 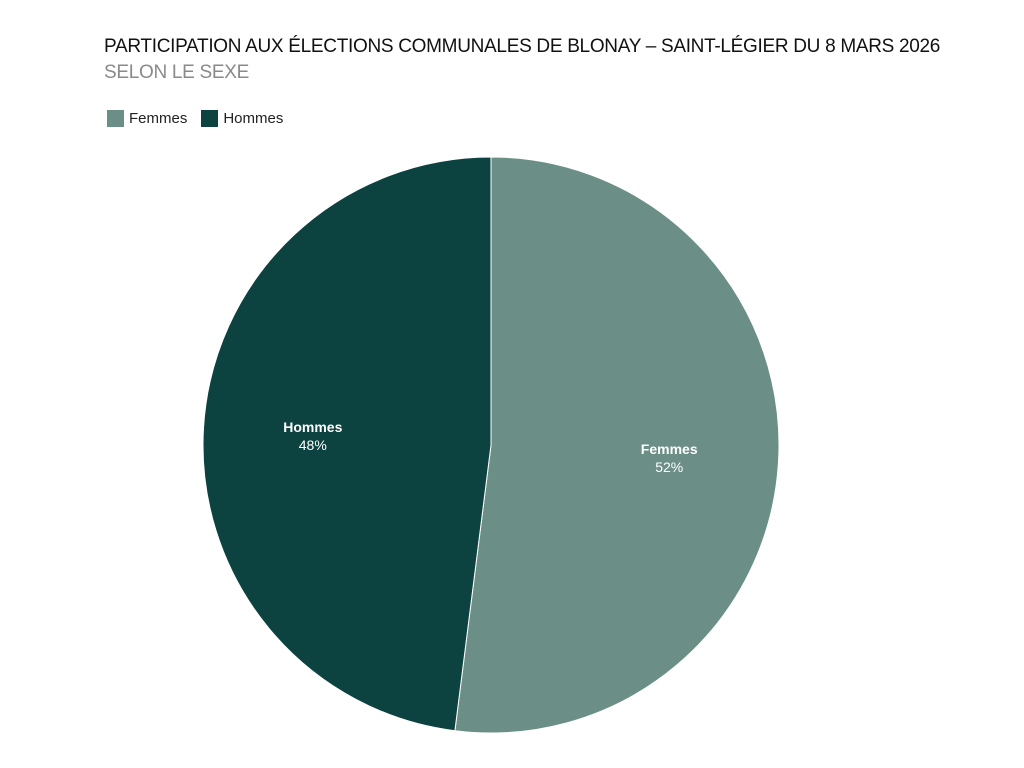 I want to click on legend-item-femmes: Femmes, so click(x=147, y=118).